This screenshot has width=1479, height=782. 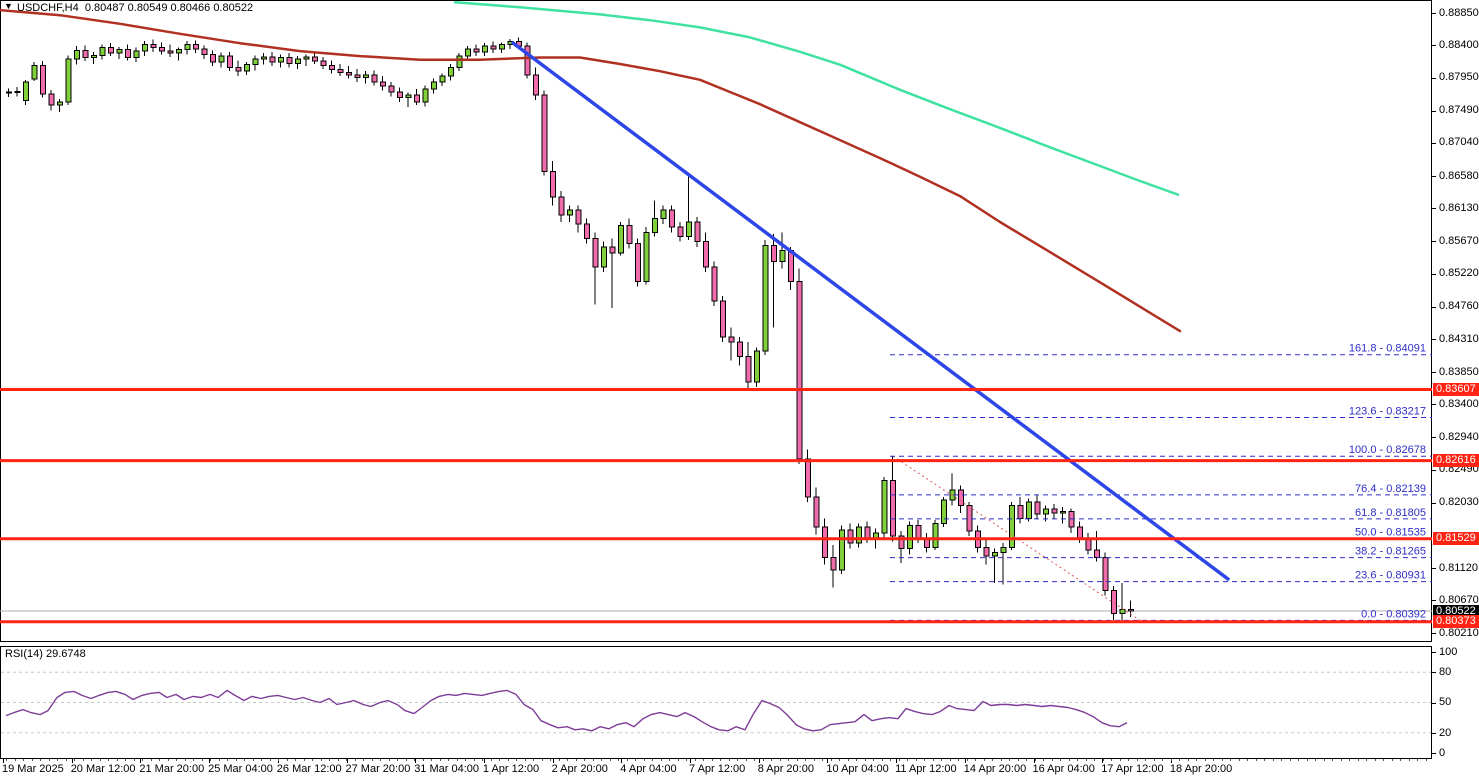 What do you see at coordinates (1393, 614) in the screenshot?
I see `fib-level-label: 0.0 - 0.80392` at bounding box center [1393, 614].